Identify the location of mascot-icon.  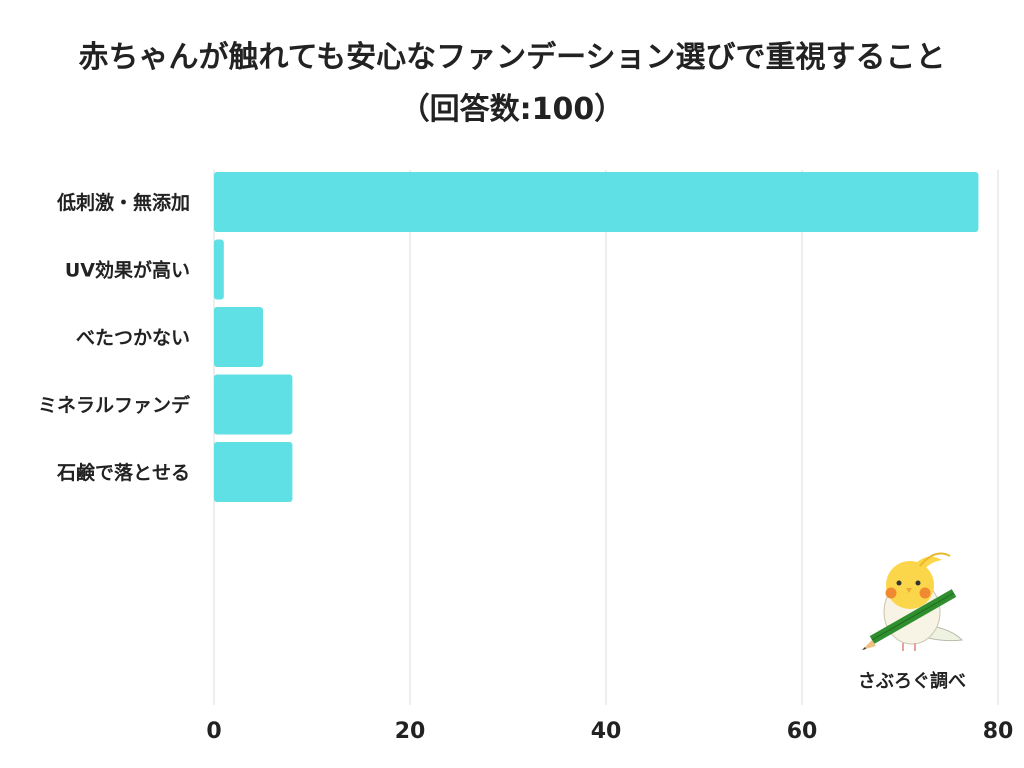
(913, 601).